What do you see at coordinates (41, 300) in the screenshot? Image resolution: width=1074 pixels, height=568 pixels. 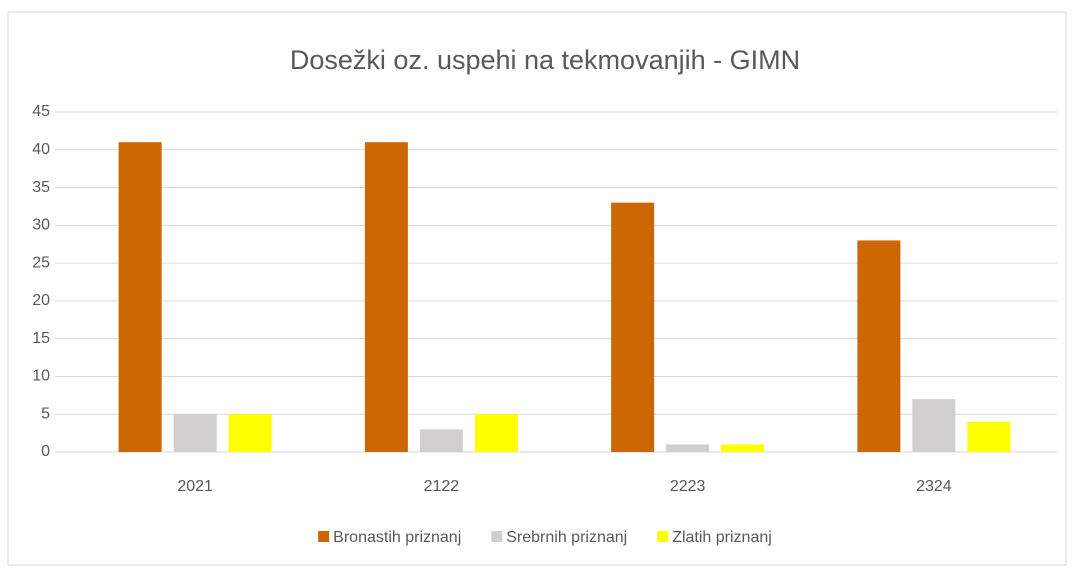 I see `y-tick-label: 20` at bounding box center [41, 300].